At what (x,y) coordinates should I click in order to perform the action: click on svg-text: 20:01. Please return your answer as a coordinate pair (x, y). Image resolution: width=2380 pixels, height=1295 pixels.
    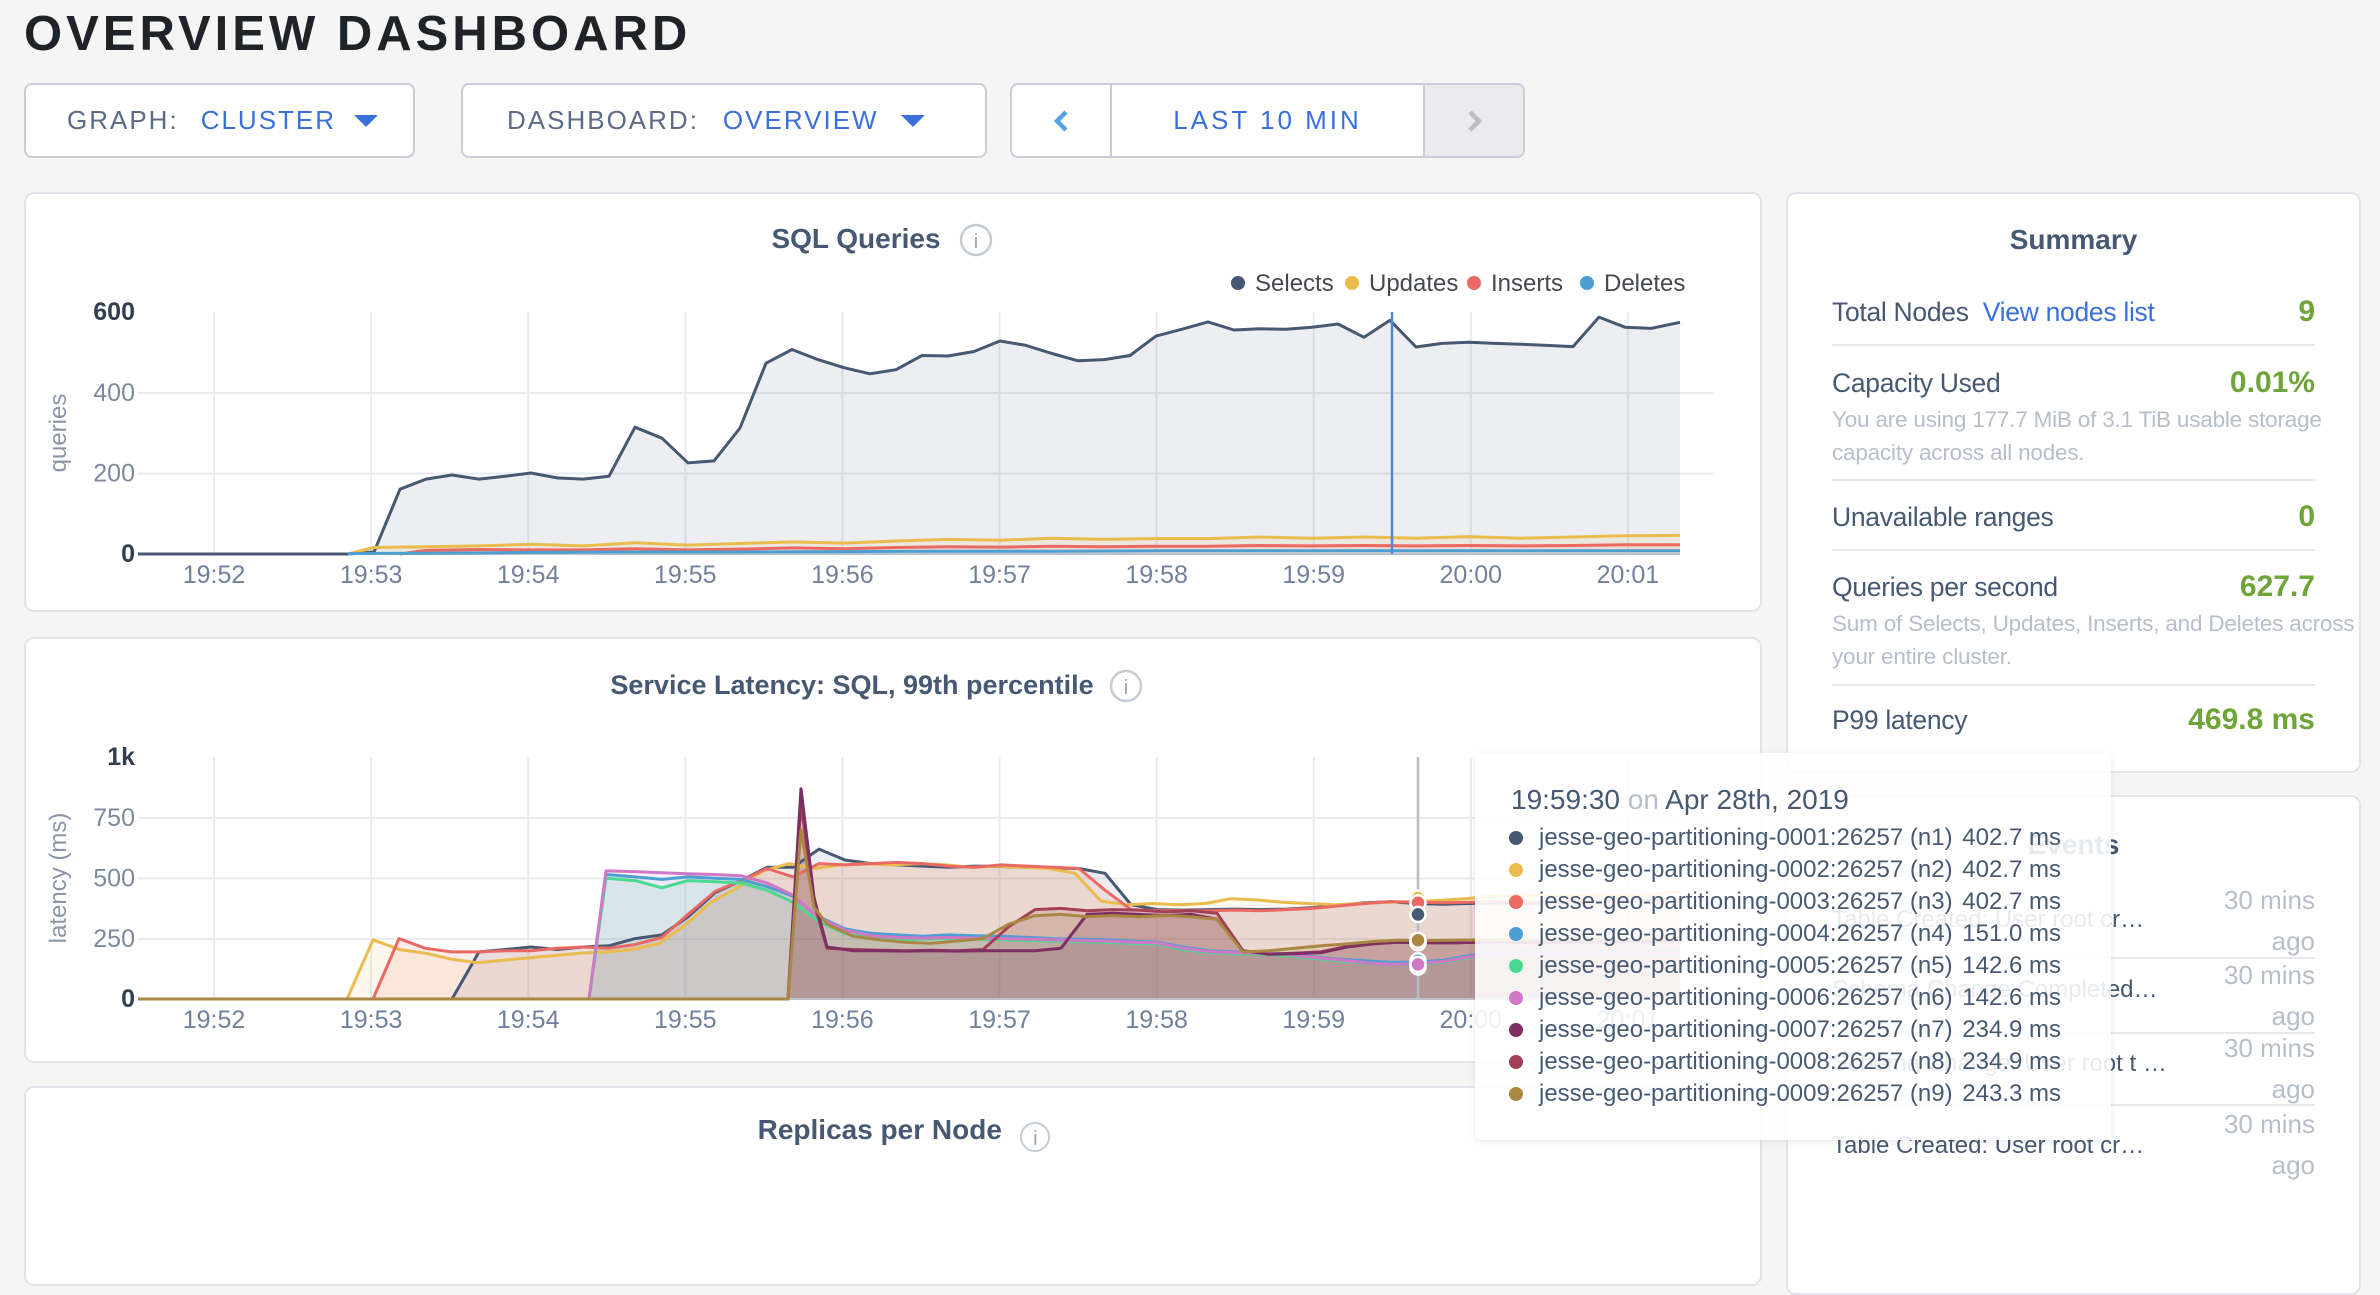
    Looking at the image, I should click on (1628, 575).